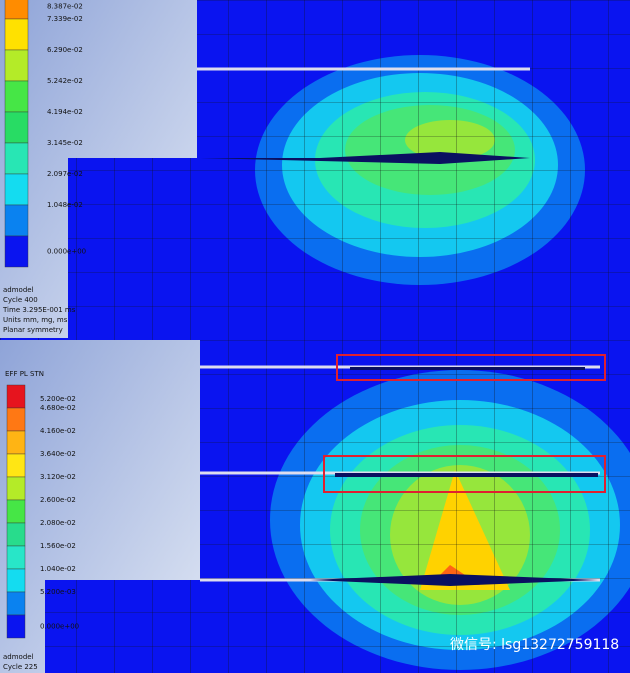  What do you see at coordinates (58, 399) in the screenshot?
I see `legend-label: 5.200e-02` at bounding box center [58, 399].